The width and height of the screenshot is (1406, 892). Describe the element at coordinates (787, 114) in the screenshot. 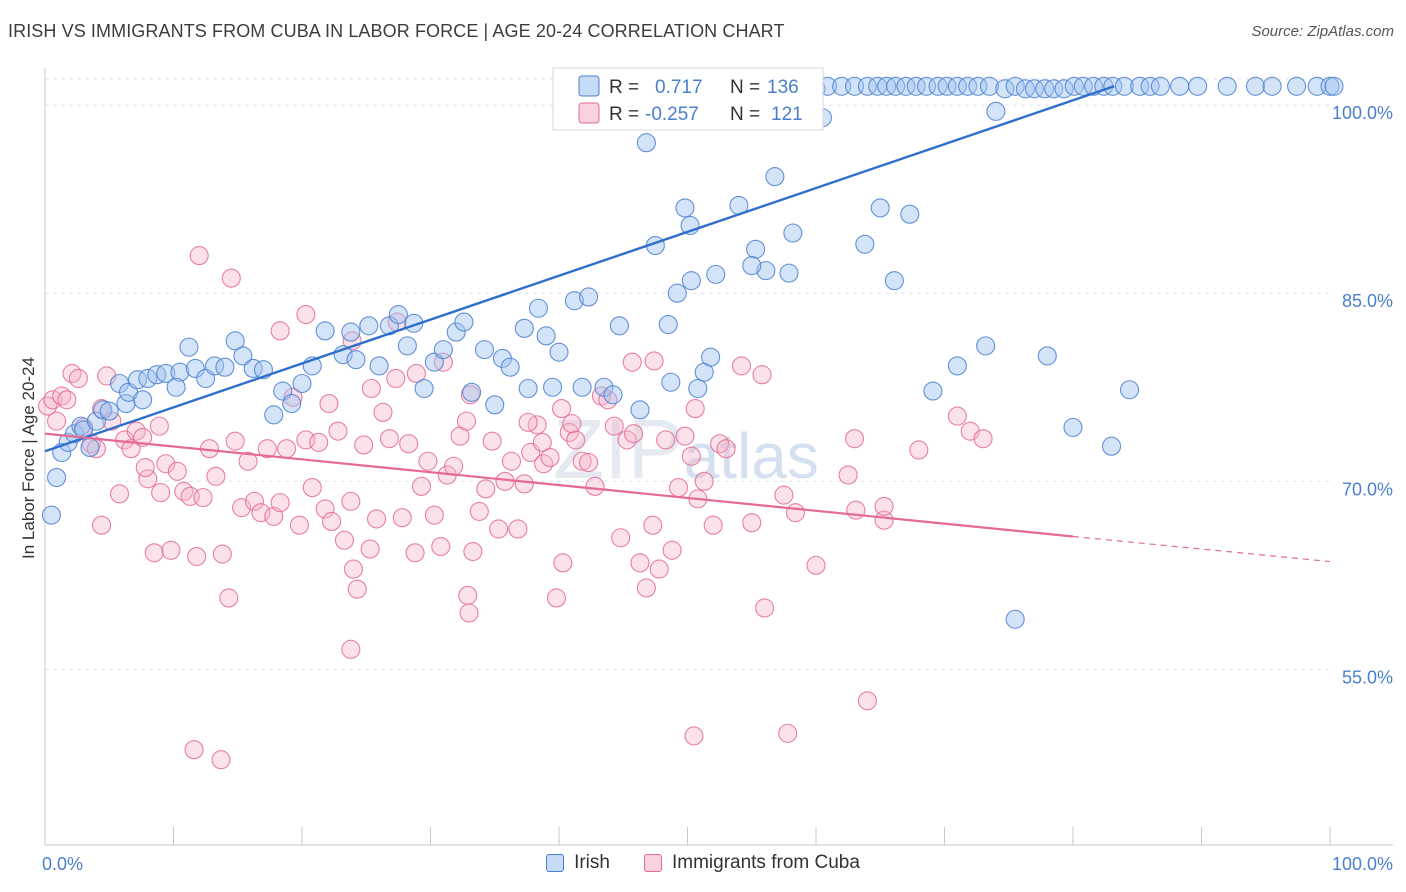

I see `legend-cuba-n-value: 121` at that location.